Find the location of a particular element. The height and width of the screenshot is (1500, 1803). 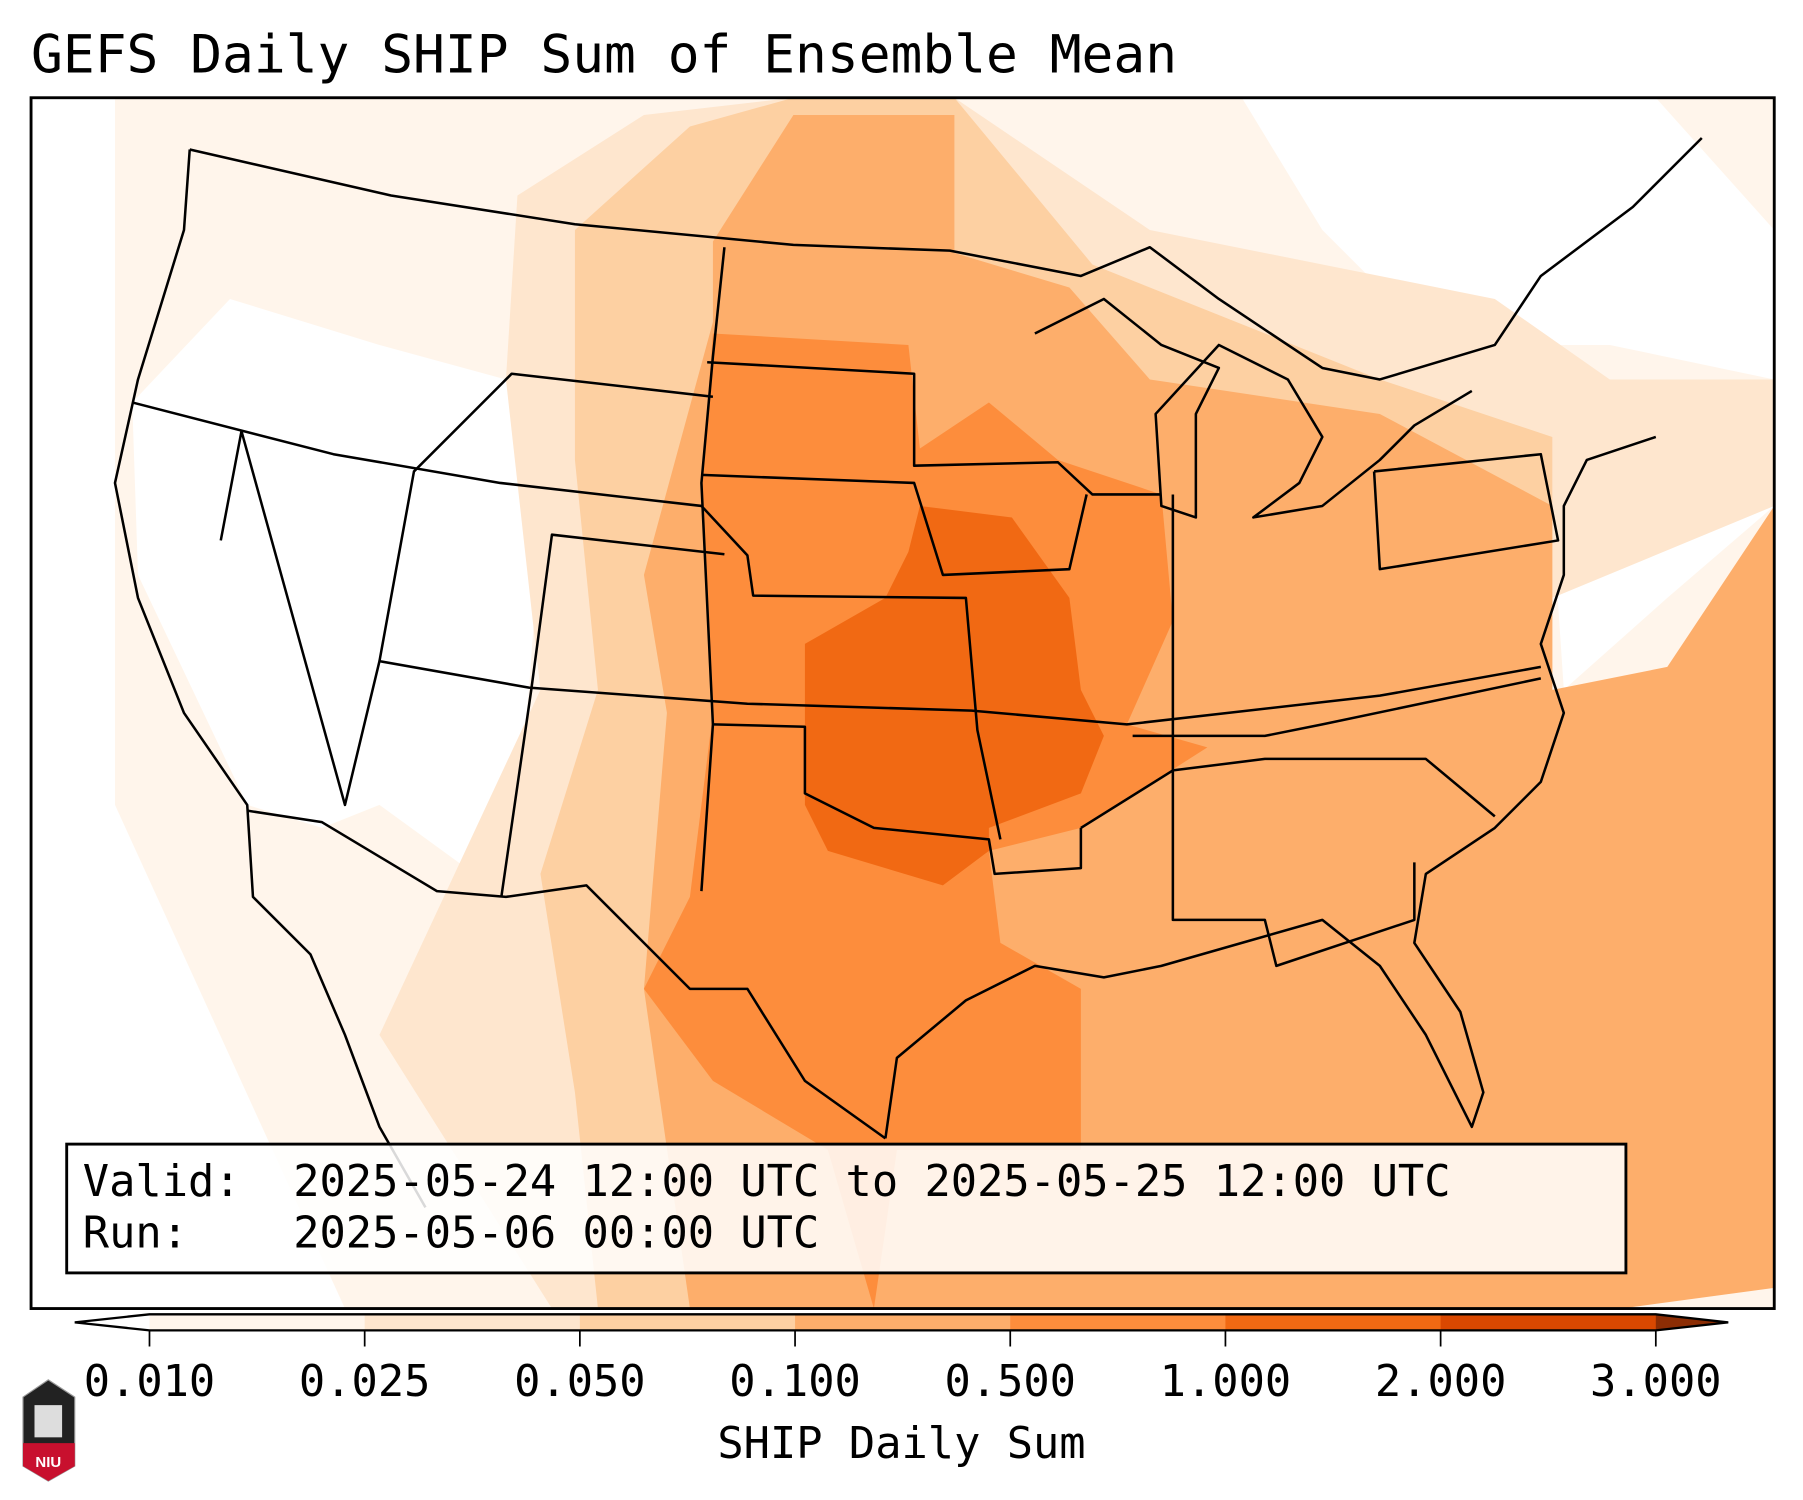

colorbar-ticks: 0.010 0.025 0.050 0.100 0.500 1.000 2.000 3.000 is located at coordinates (903, 1368).